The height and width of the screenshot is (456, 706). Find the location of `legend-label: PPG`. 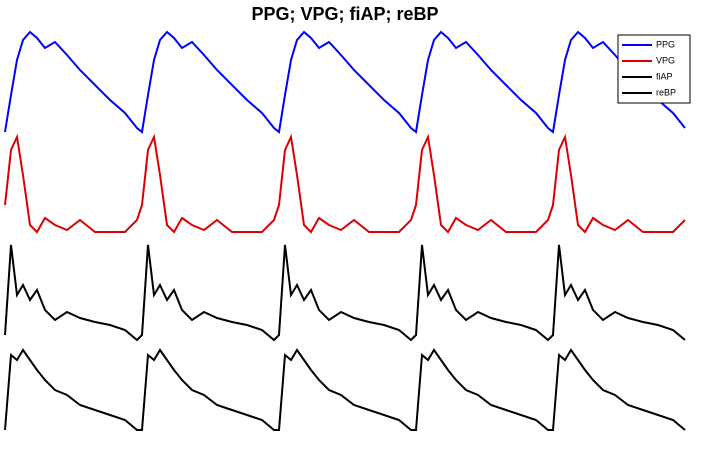

legend-label: PPG is located at coordinates (665, 44).